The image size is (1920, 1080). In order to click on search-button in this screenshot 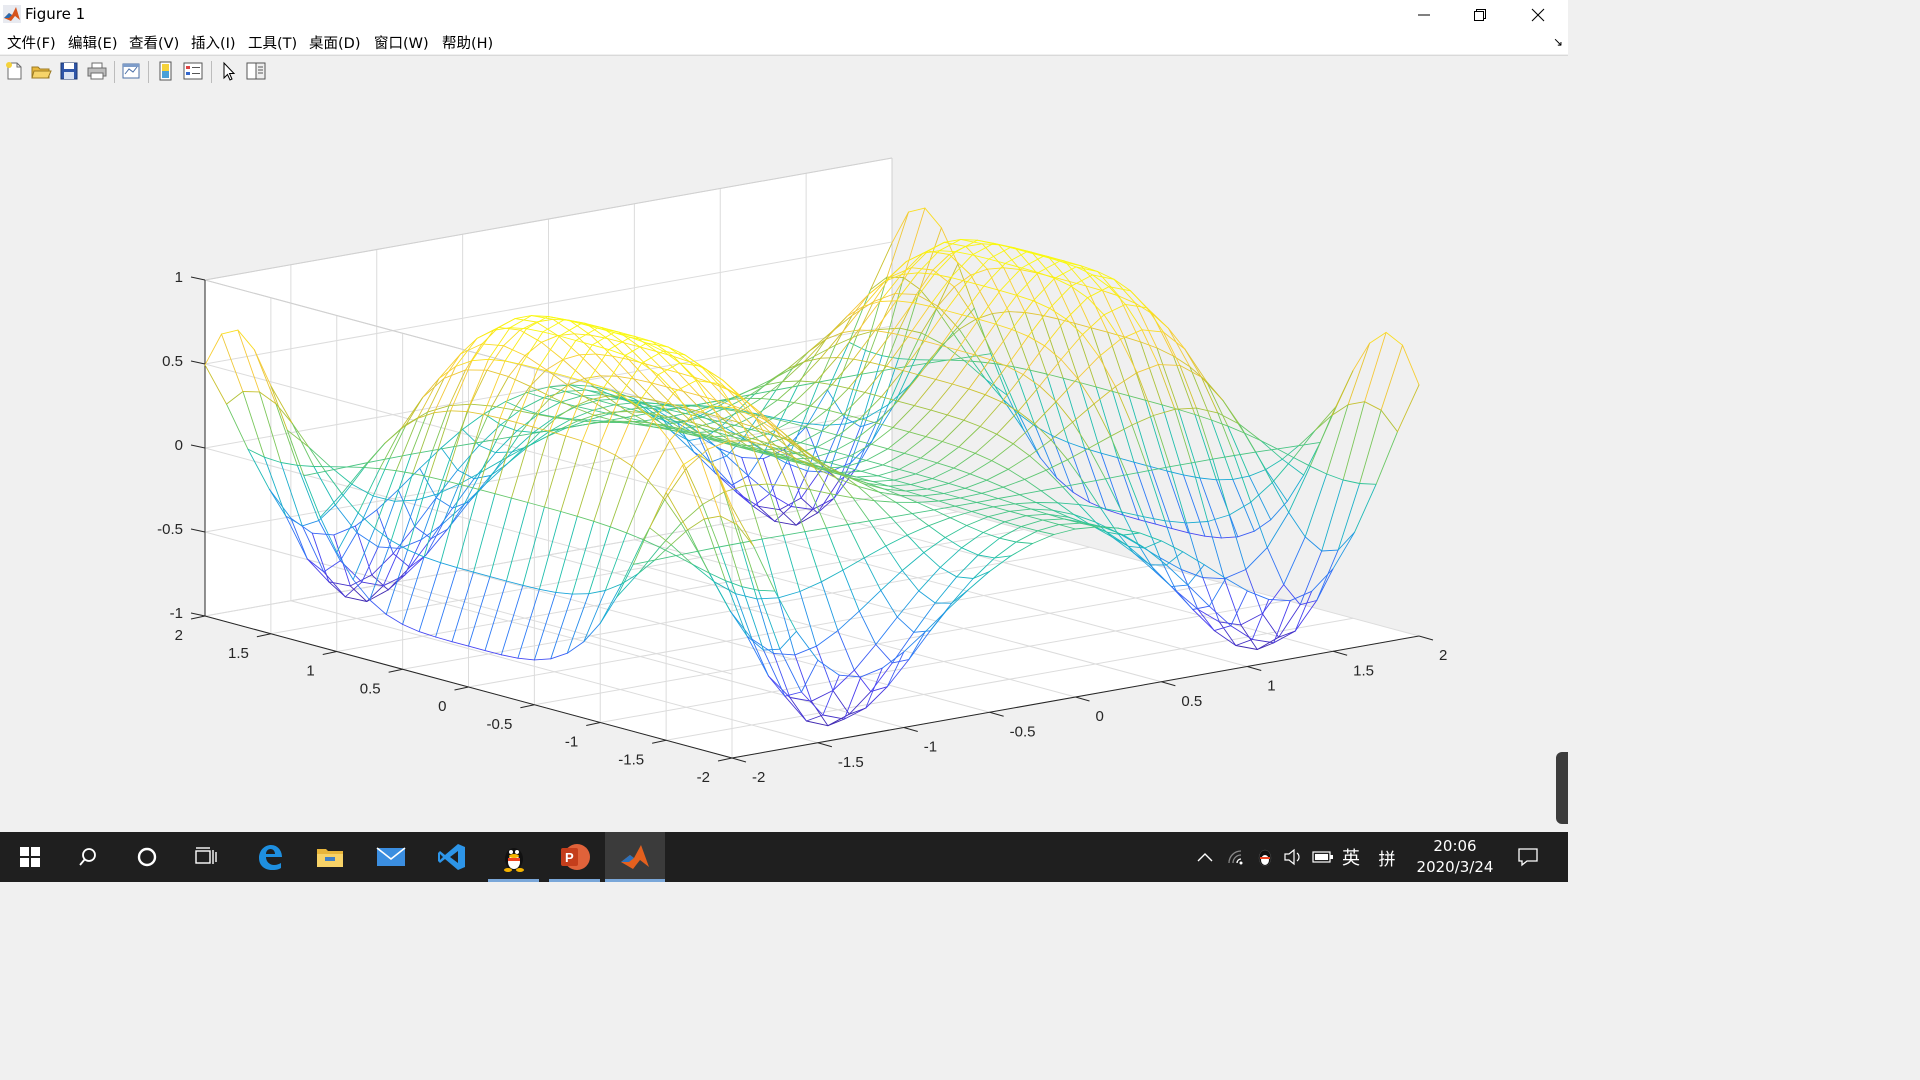, I will do `click(88, 857)`.